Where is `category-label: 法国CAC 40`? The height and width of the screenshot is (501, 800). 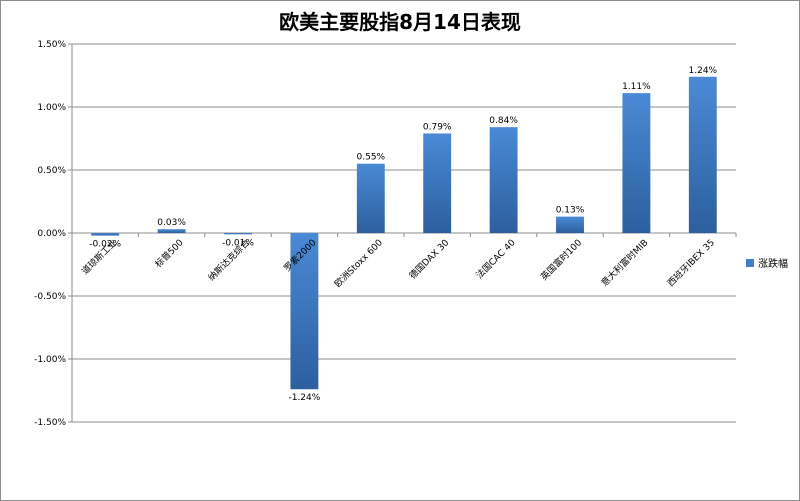 category-label: 法国CAC 40 is located at coordinates (495, 258).